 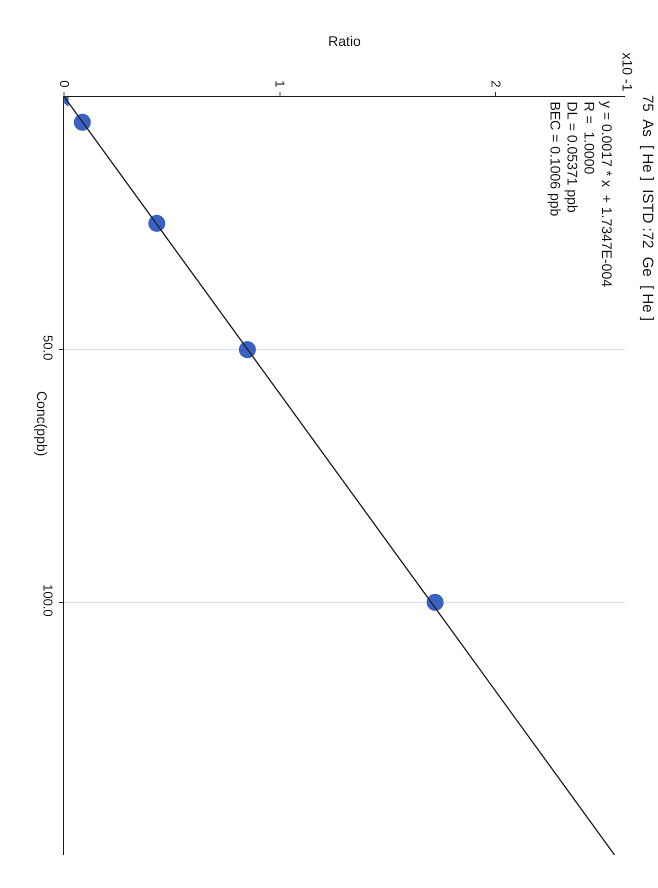 What do you see at coordinates (572, 157) in the screenshot?
I see `annotation: DL = 0.05371 ppb` at bounding box center [572, 157].